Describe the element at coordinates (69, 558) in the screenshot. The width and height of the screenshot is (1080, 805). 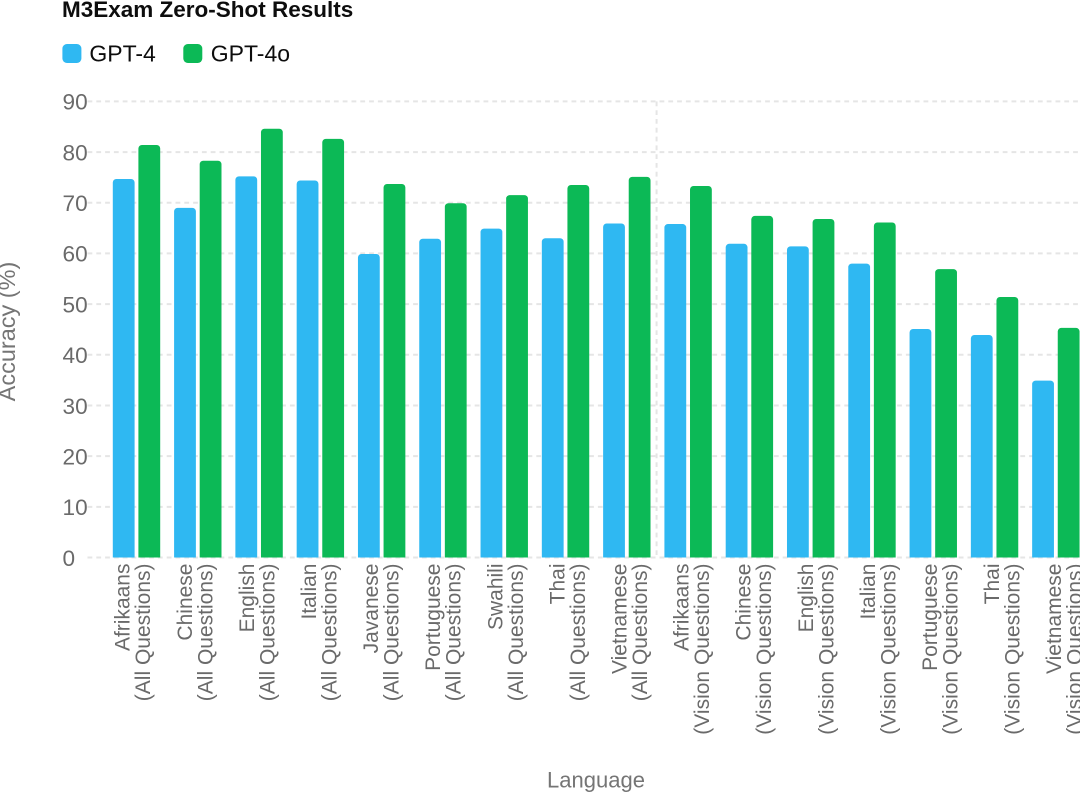
I see `svg-text: 0` at that location.